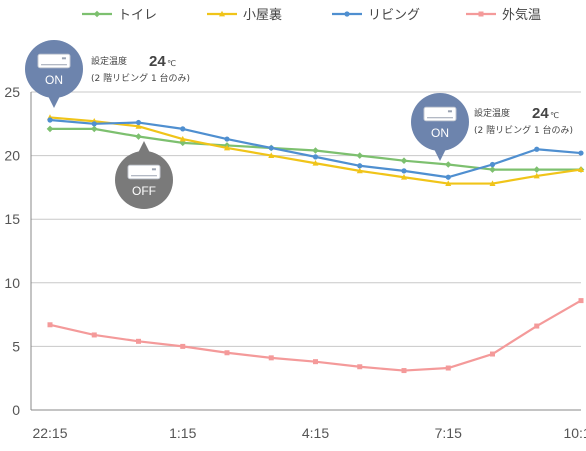 The width and height of the screenshot is (586, 451). What do you see at coordinates (12, 219) in the screenshot?
I see `y-tick-label: 15` at bounding box center [12, 219].